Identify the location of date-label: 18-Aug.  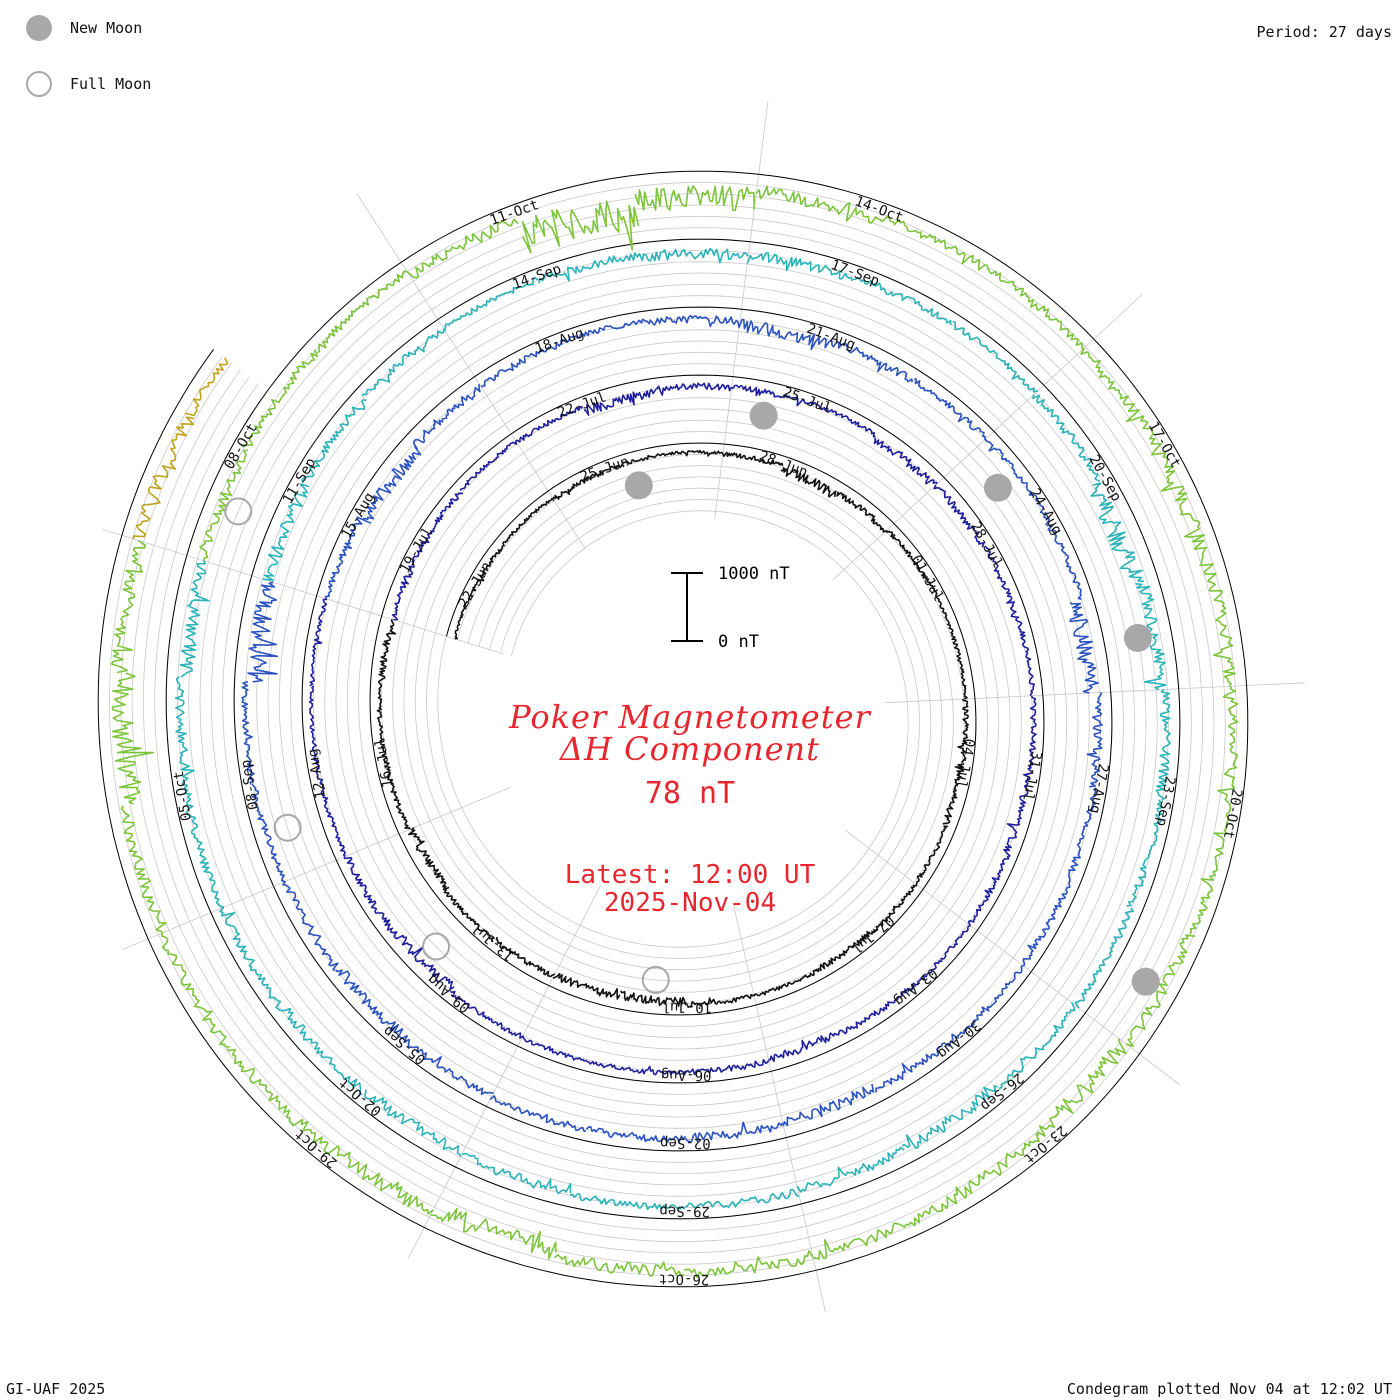
(559, 341).